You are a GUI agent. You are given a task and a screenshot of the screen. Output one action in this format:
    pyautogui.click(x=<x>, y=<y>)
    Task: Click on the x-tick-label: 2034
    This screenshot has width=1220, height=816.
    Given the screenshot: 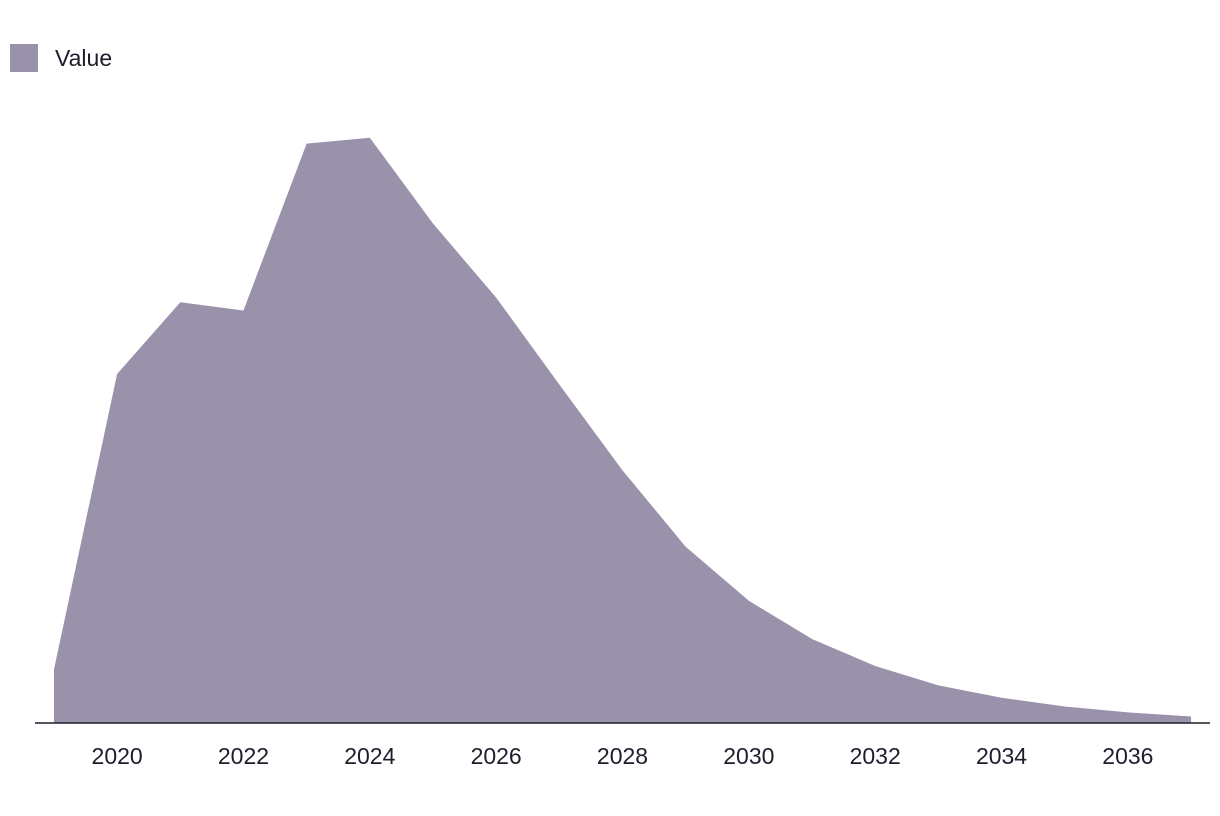 What is the action you would take?
    pyautogui.click(x=1001, y=756)
    